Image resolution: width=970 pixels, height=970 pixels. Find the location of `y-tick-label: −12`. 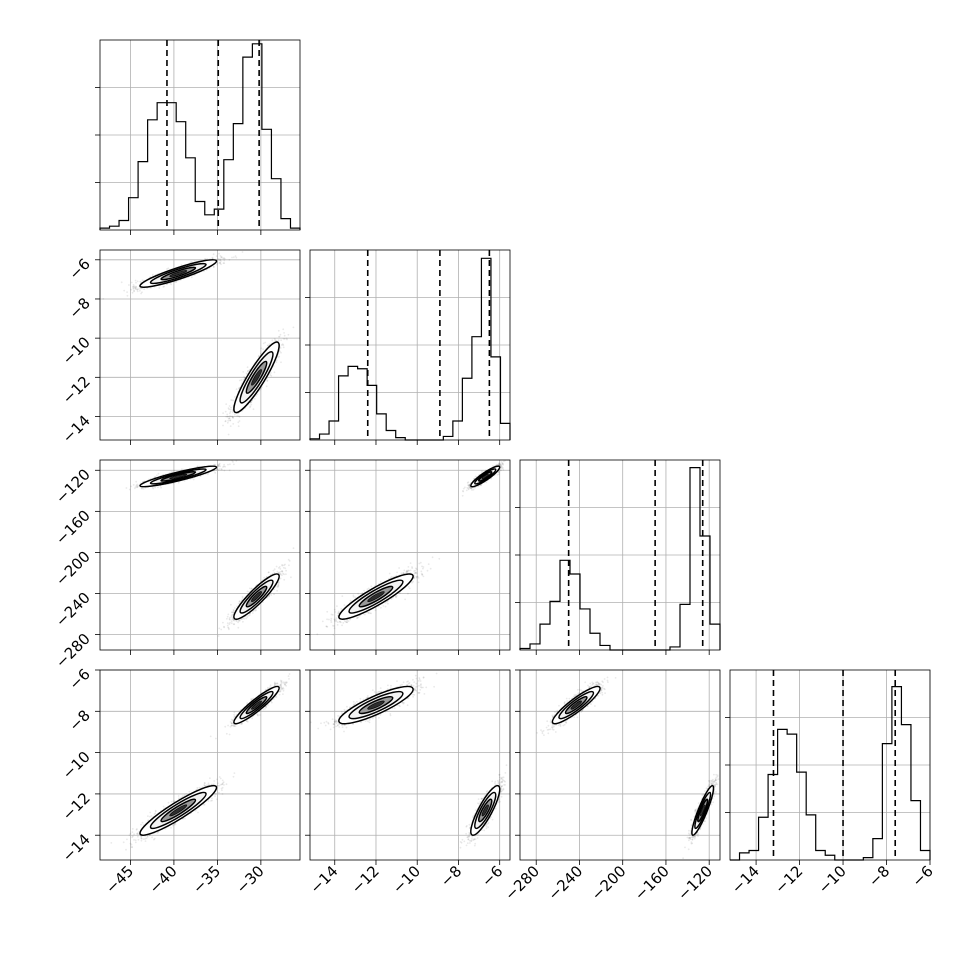

y-tick-label: −12 is located at coordinates (76, 389).